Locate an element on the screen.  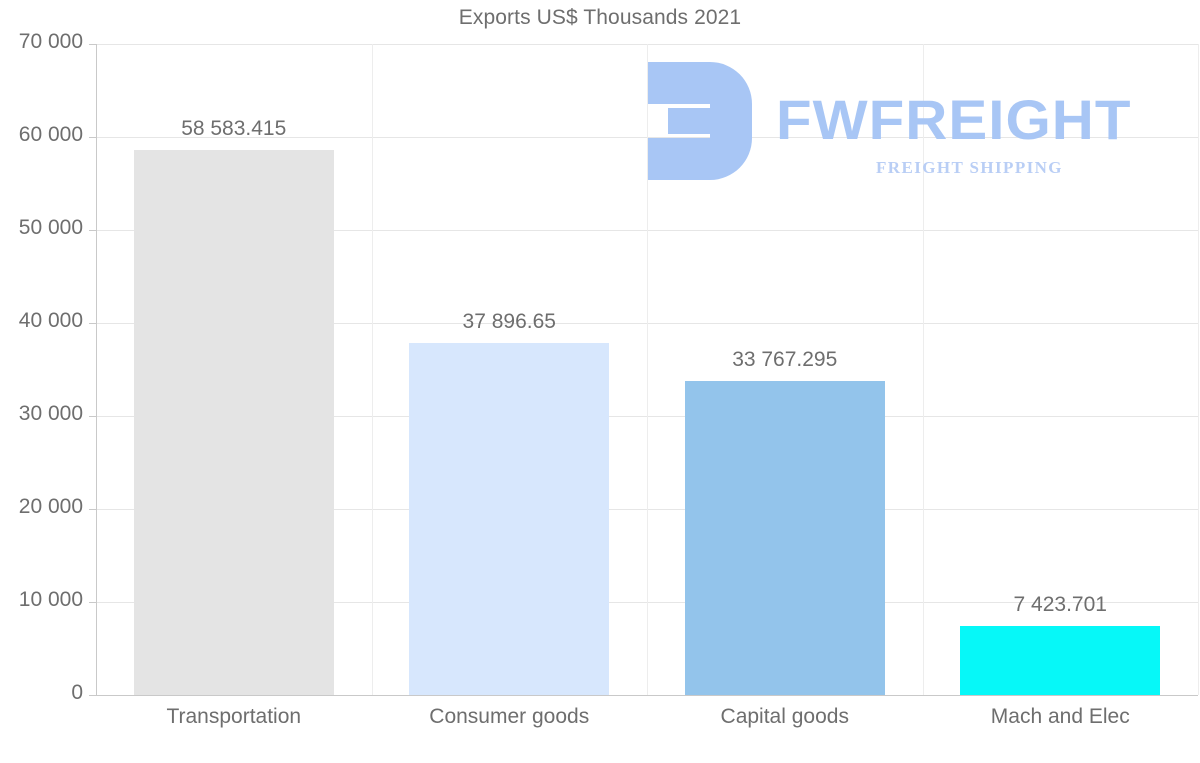
y-tick-label: 20 000 is located at coordinates (50, 506).